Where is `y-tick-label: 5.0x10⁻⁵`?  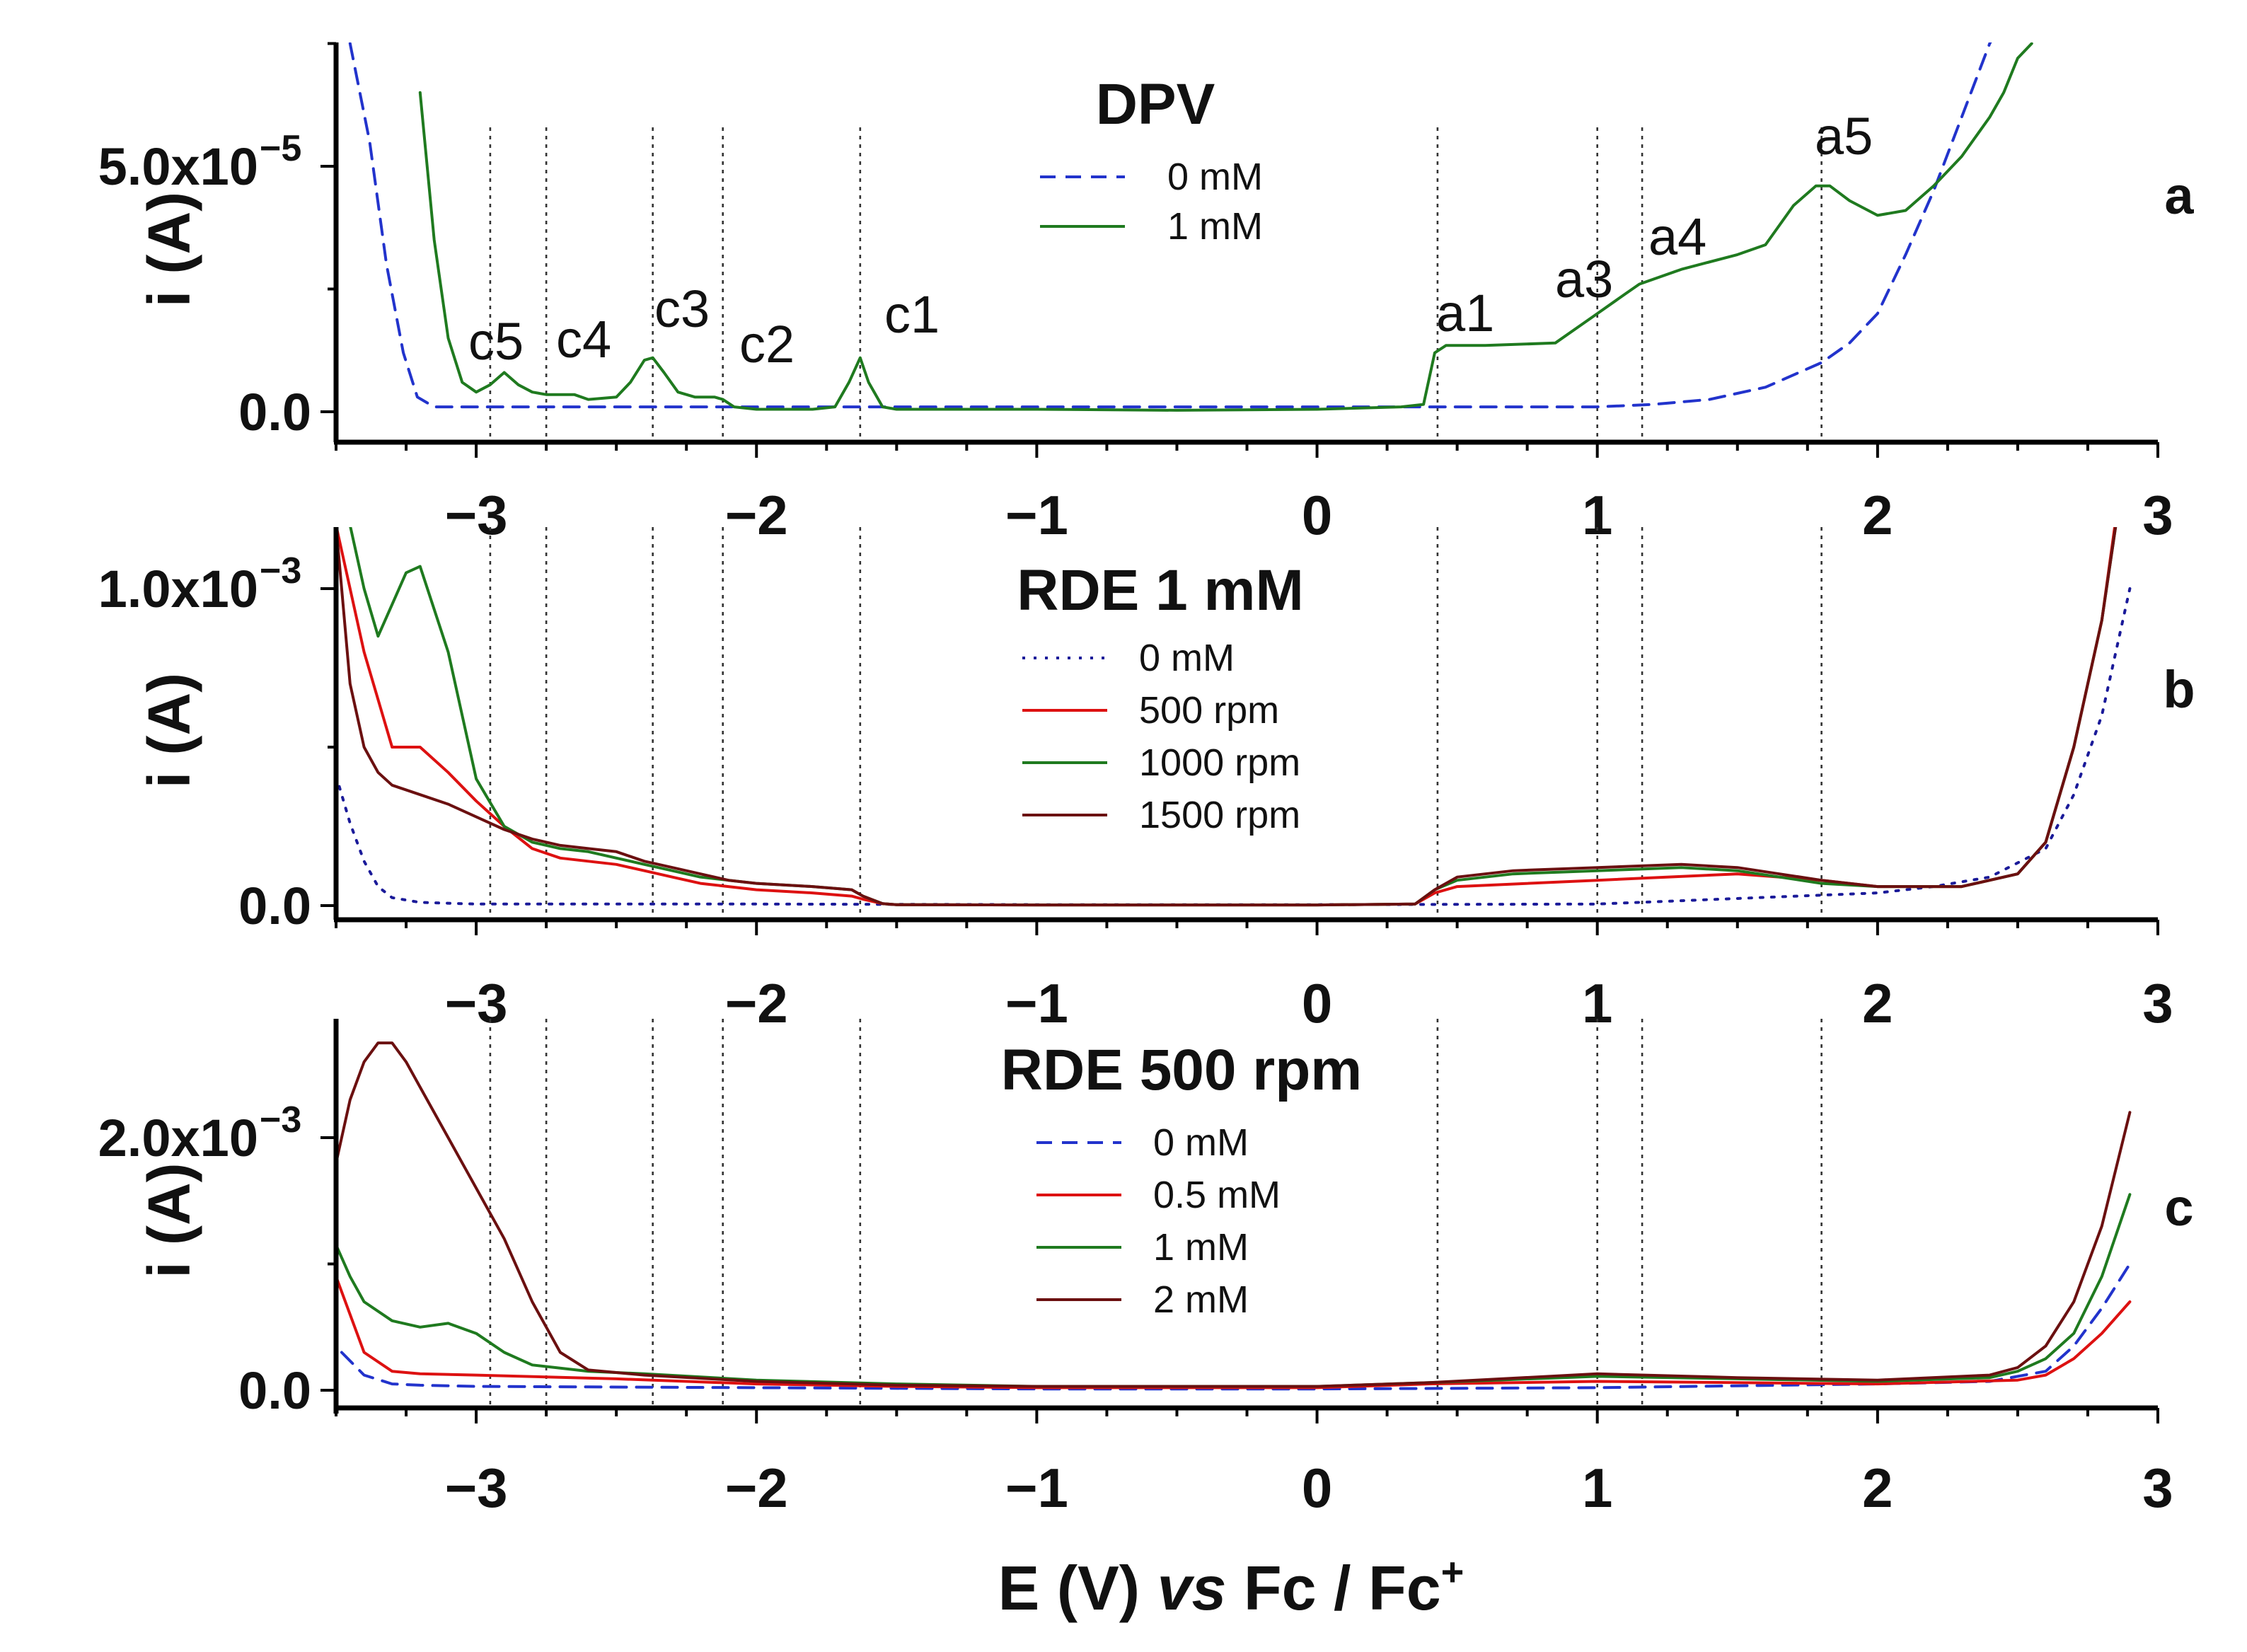
y-tick-label: 5.0x10⁻⁵ is located at coordinates (200, 162).